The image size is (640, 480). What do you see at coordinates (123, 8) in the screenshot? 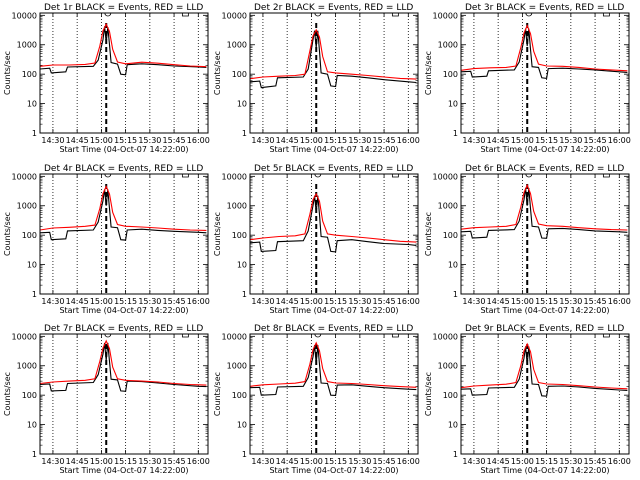
I see `panel-title: Det 1r BLACK = Events, RED = LLD` at bounding box center [123, 8].